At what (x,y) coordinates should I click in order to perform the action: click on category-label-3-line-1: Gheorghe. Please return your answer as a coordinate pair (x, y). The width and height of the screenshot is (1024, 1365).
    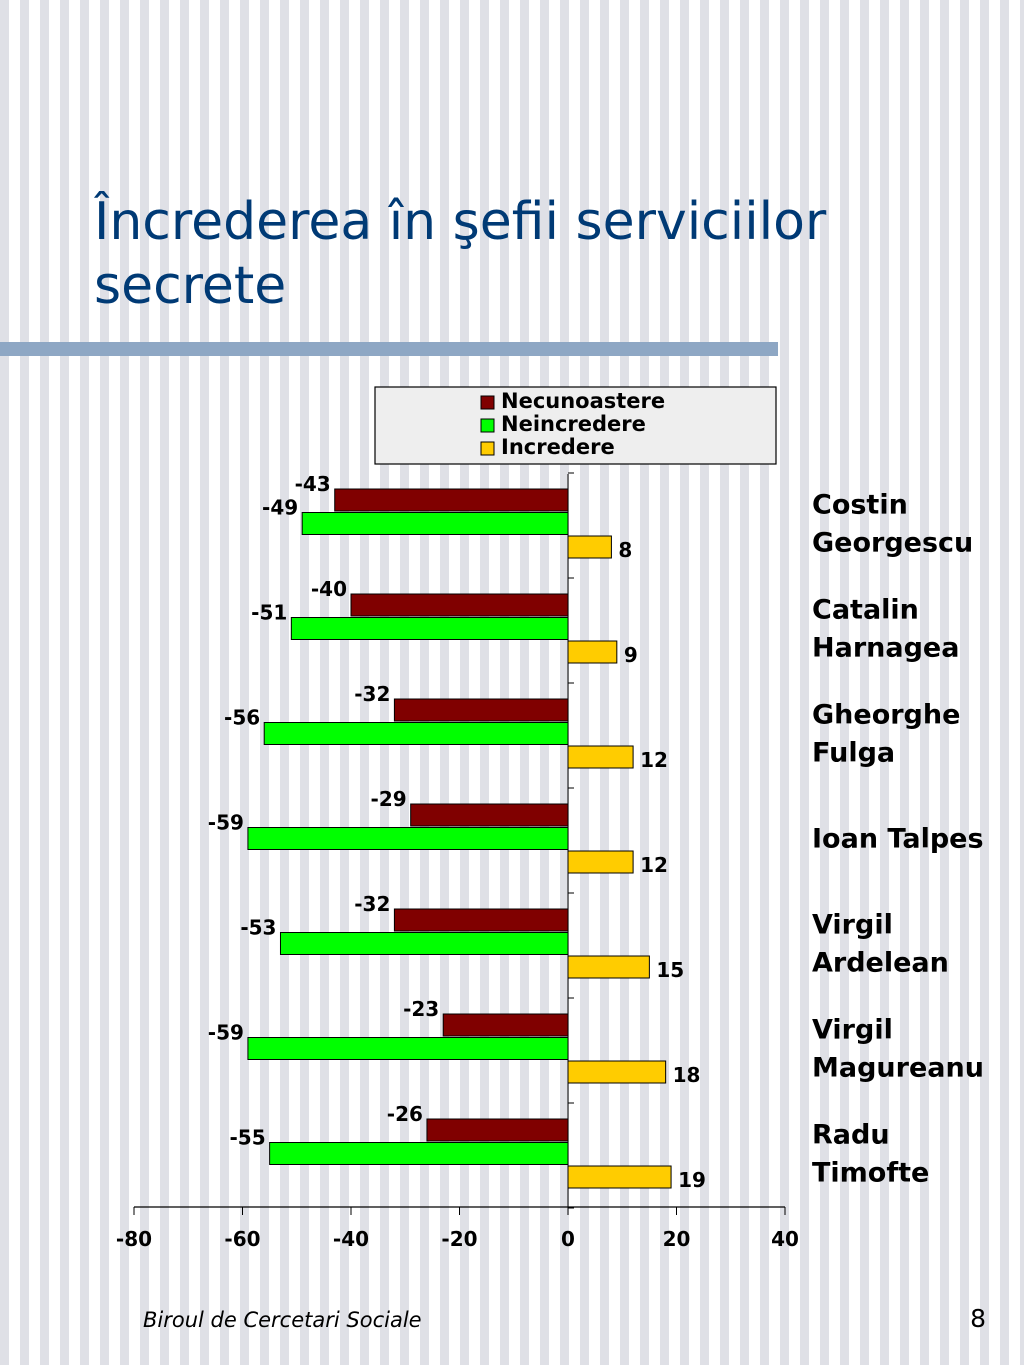
    Looking at the image, I should click on (886, 715).